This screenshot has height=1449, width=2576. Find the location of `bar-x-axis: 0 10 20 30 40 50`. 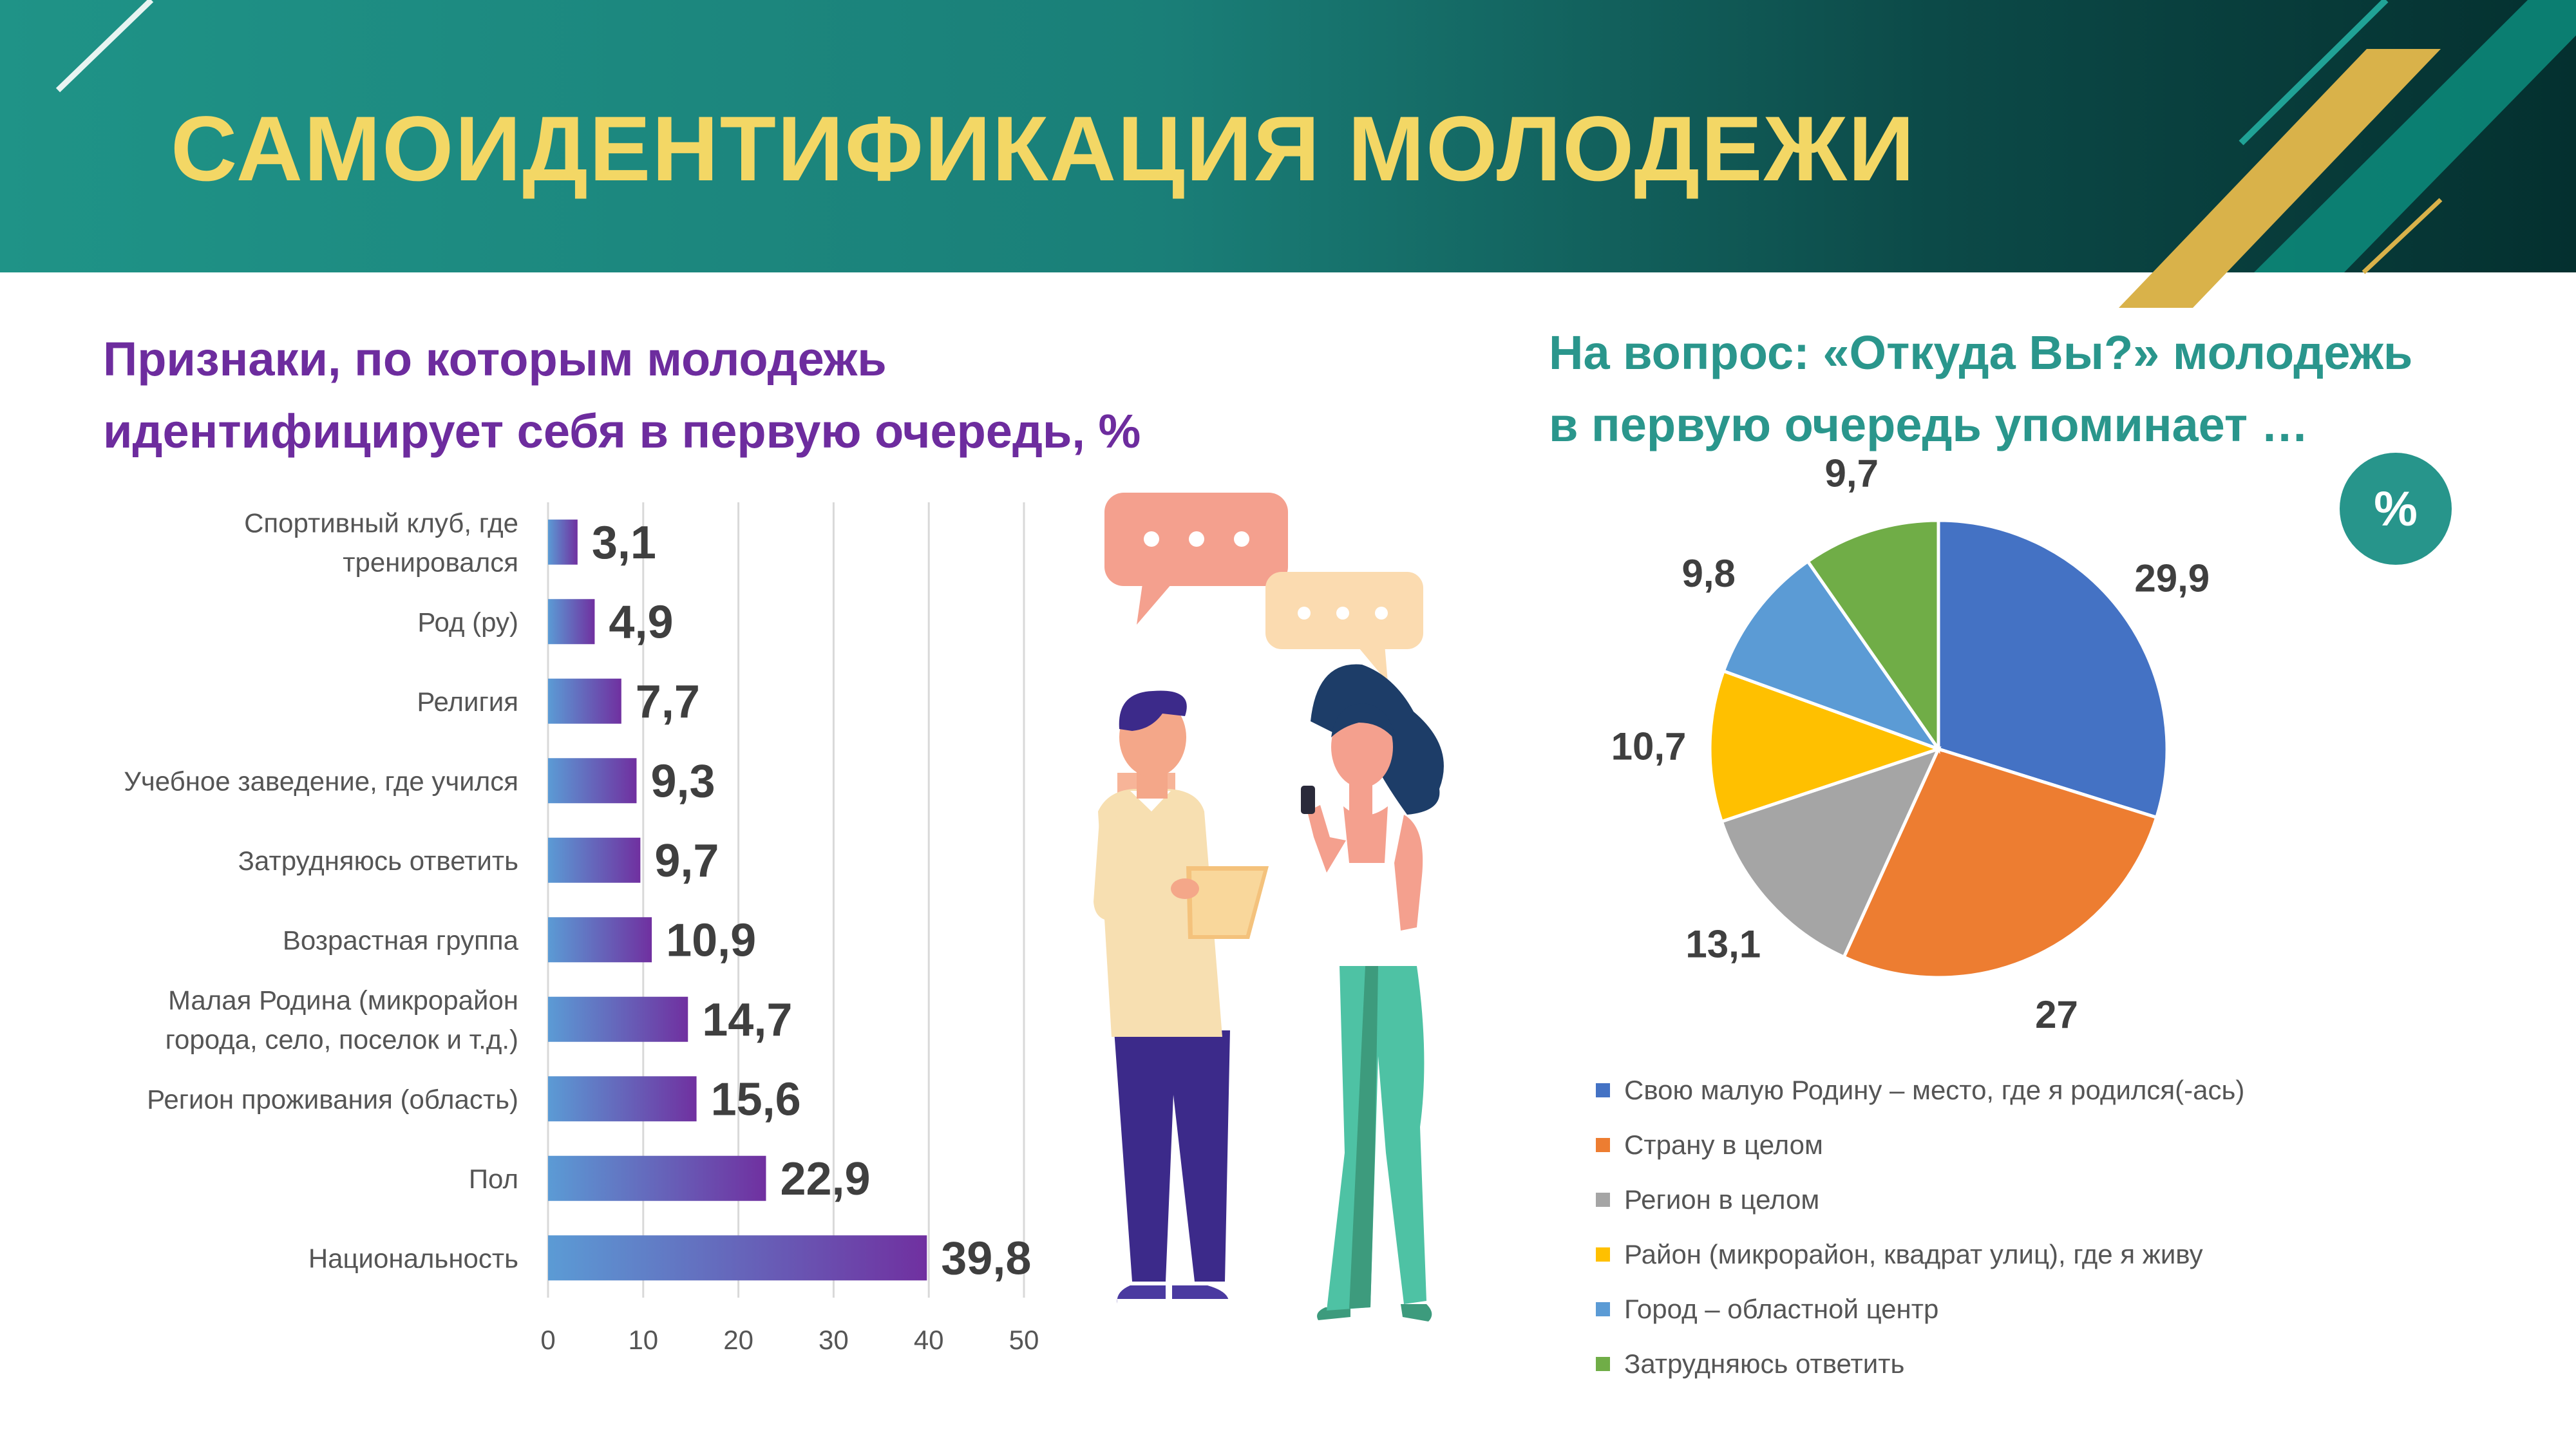

bar-x-axis: 0 10 20 30 40 50 is located at coordinates (789, 1340).